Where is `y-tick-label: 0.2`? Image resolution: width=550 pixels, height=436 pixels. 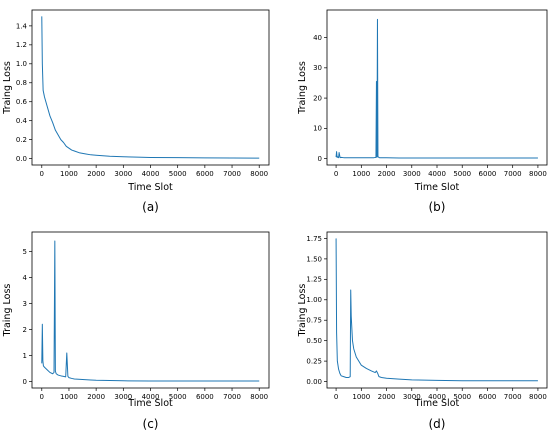
y-tick-label: 0.2 is located at coordinates (21, 140).